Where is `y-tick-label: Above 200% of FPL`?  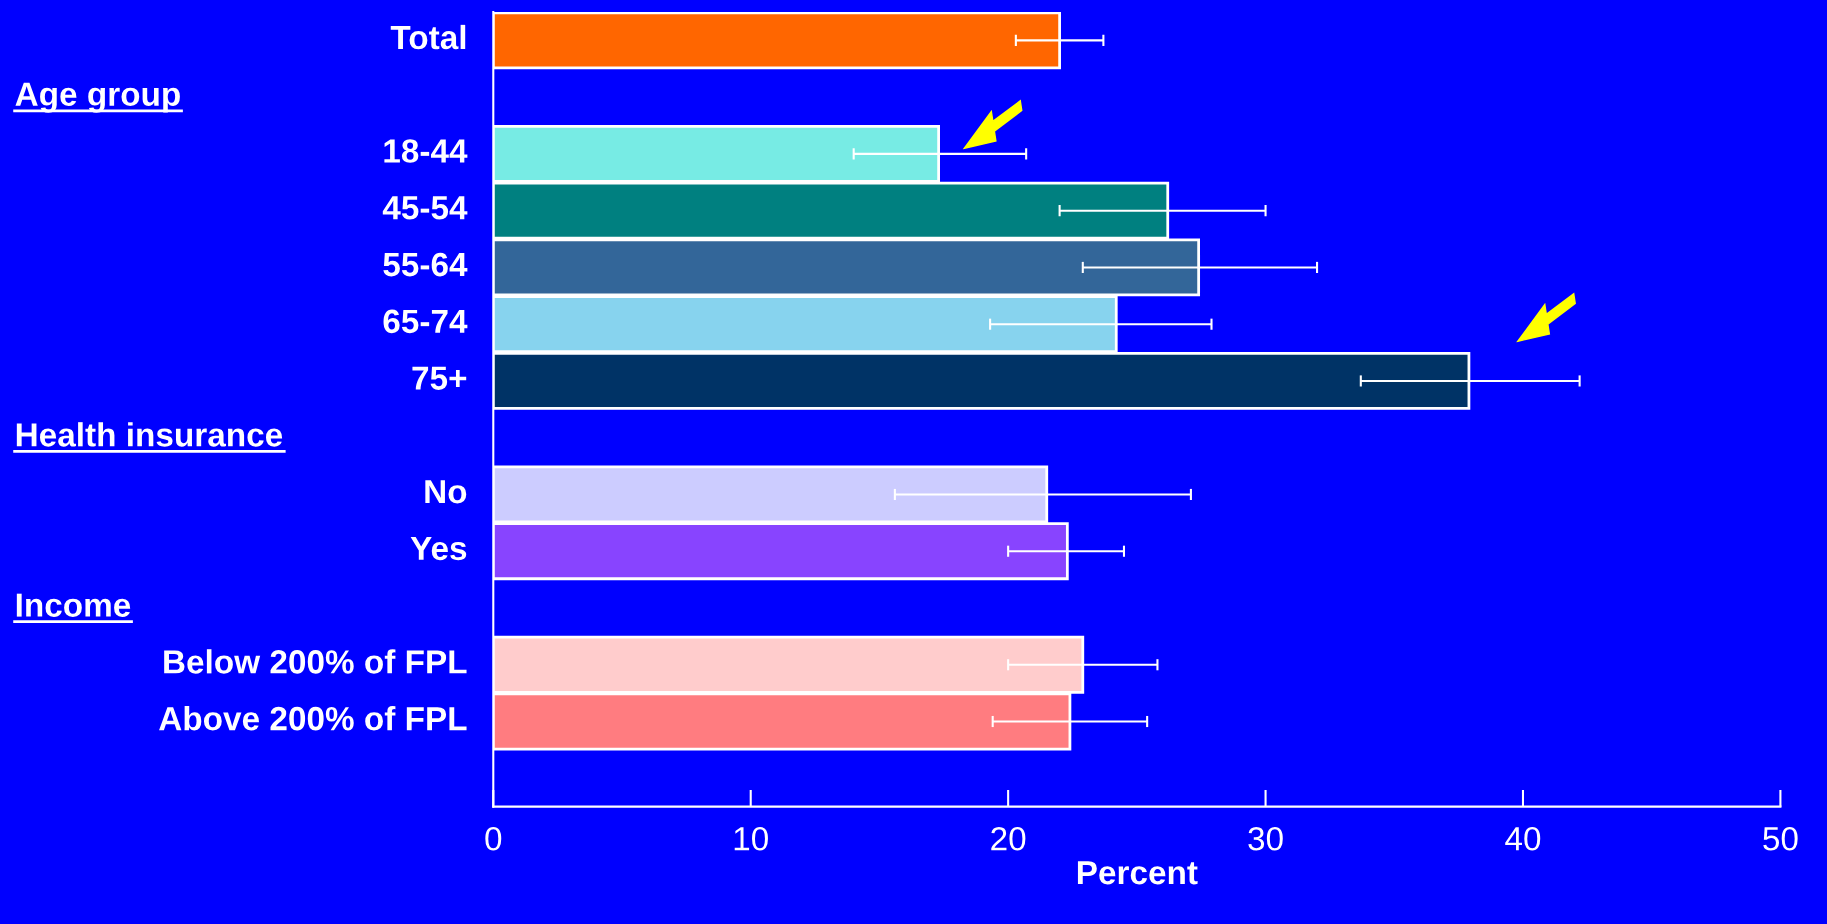
y-tick-label: Above 200% of FPL is located at coordinates (313, 718).